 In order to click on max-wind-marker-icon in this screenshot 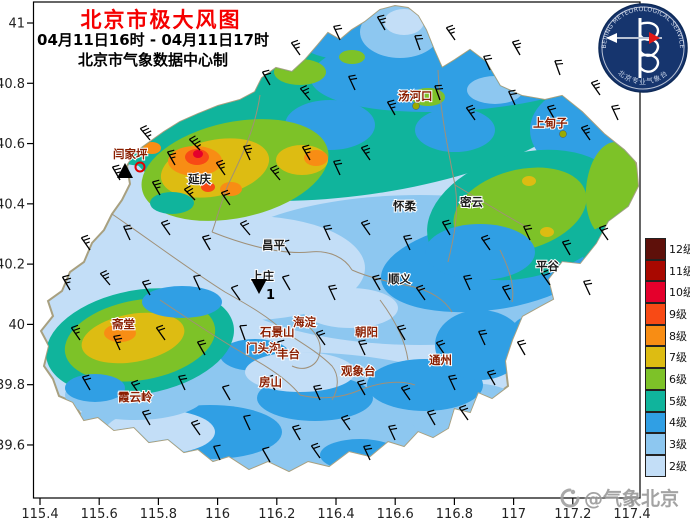, I will do `click(125, 170)`.